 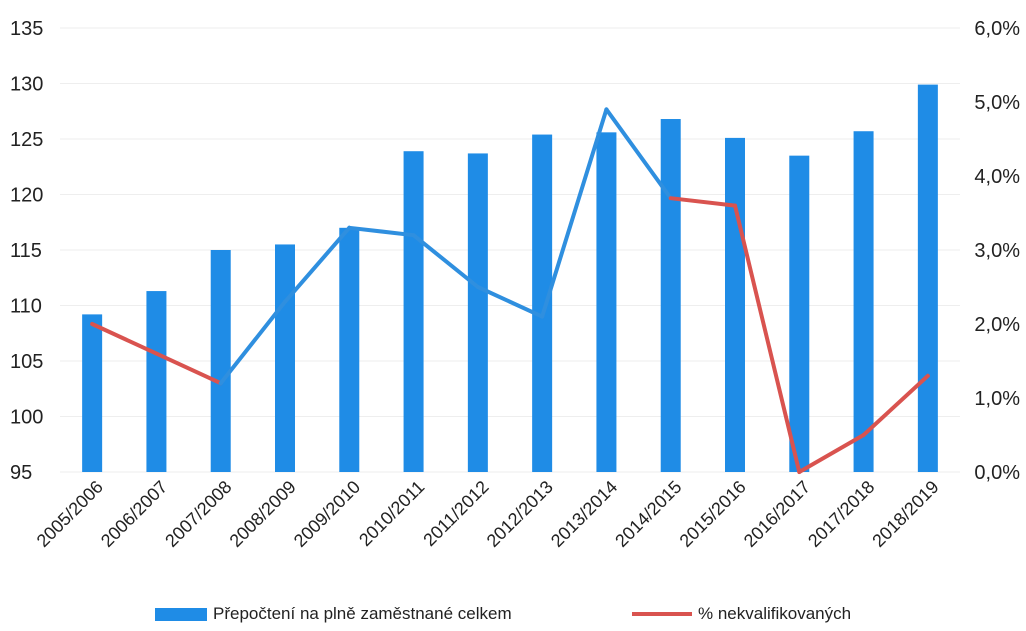 What do you see at coordinates (26, 140) in the screenshot?
I see `y-left-tick-label: 125` at bounding box center [26, 140].